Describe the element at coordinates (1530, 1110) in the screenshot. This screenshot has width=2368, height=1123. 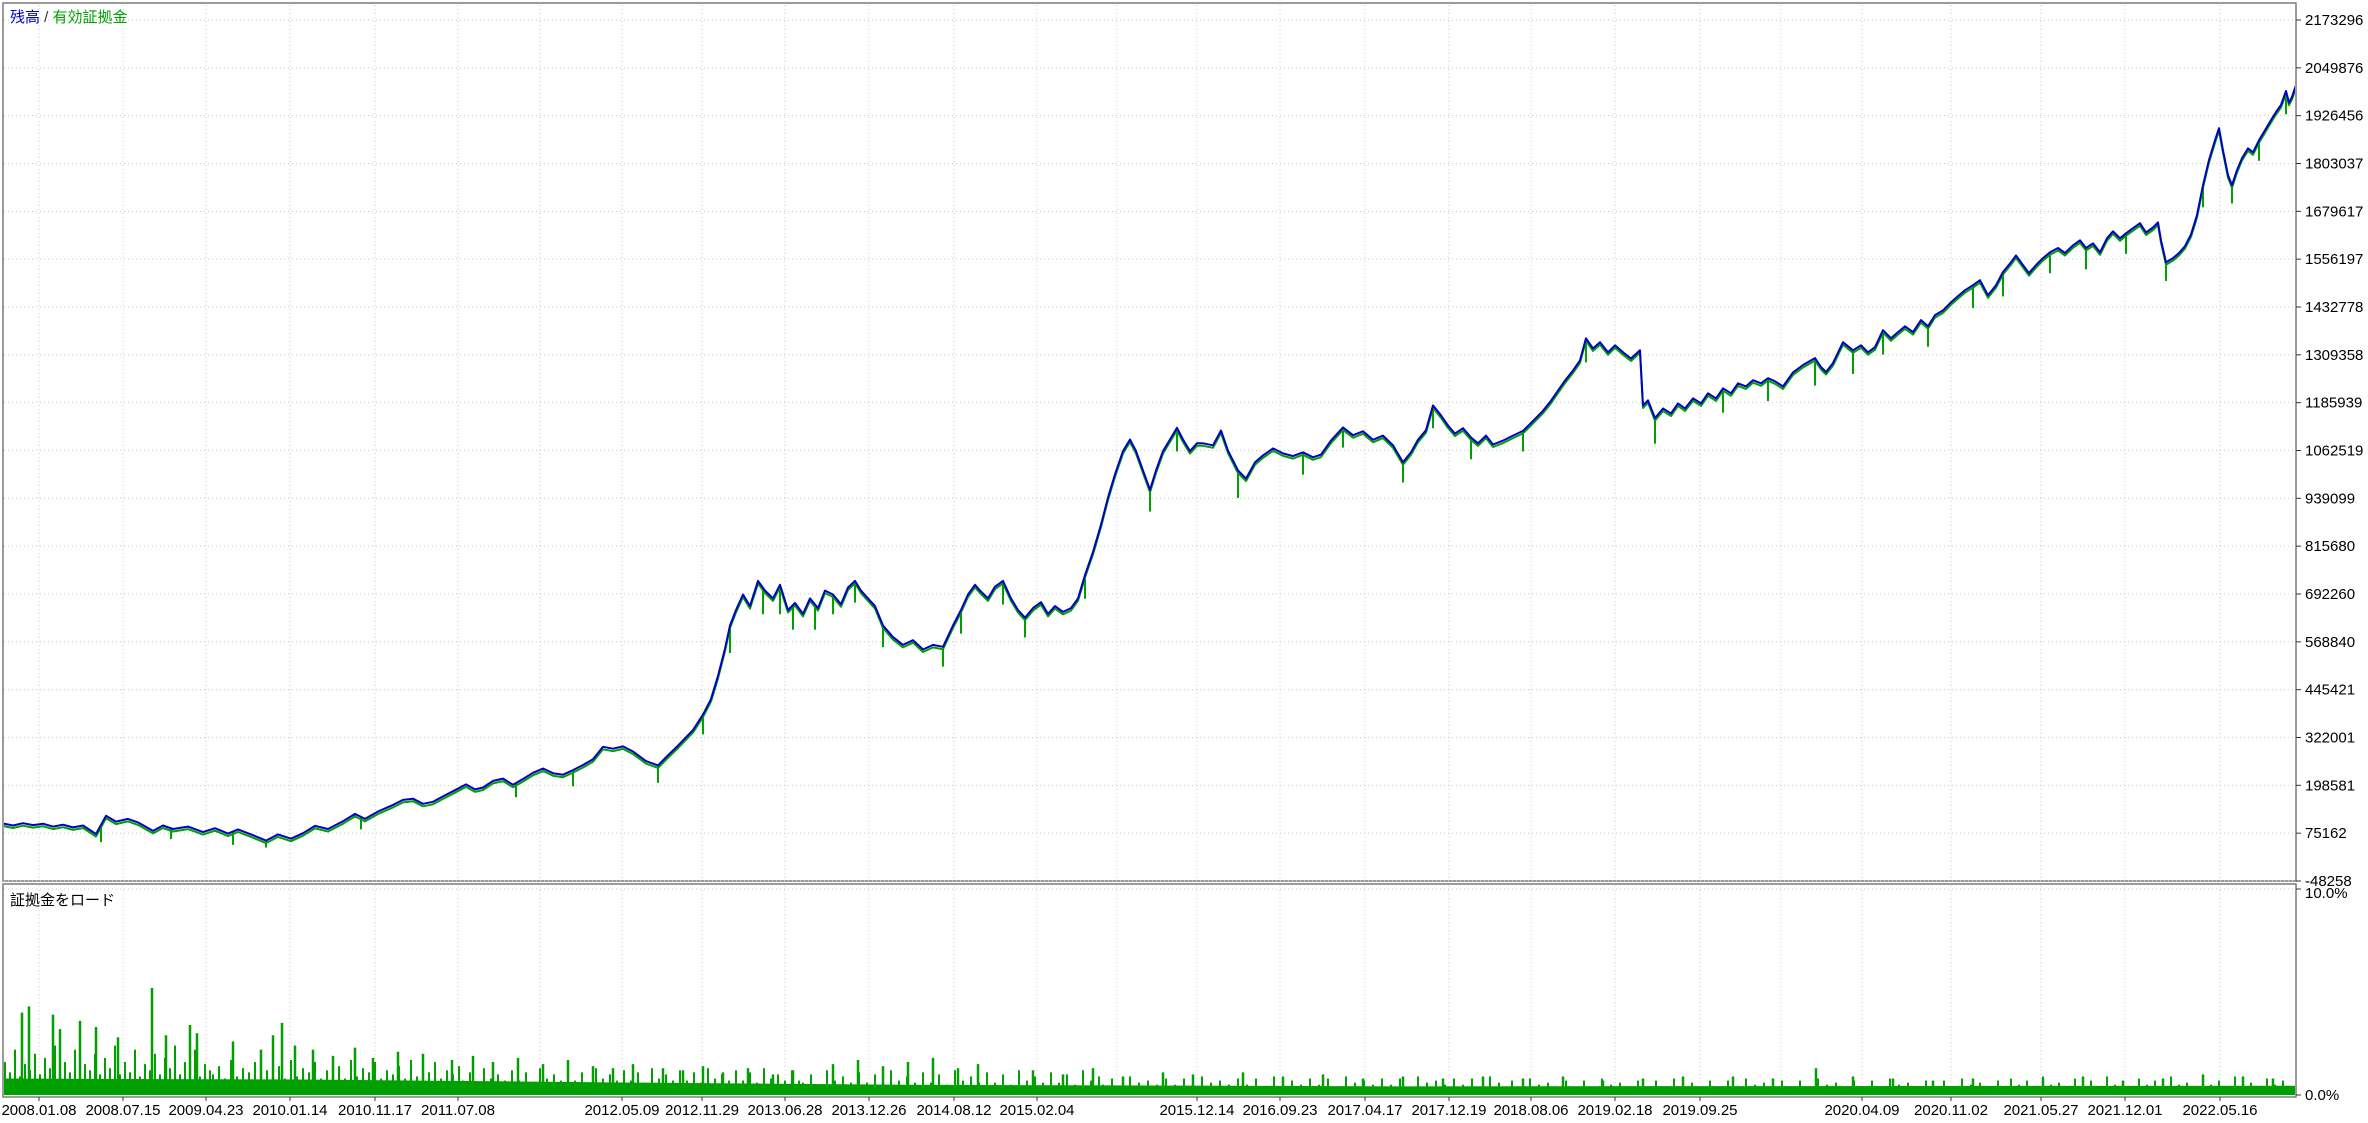
I see `x-axis-date-label: 2018.08.06` at that location.